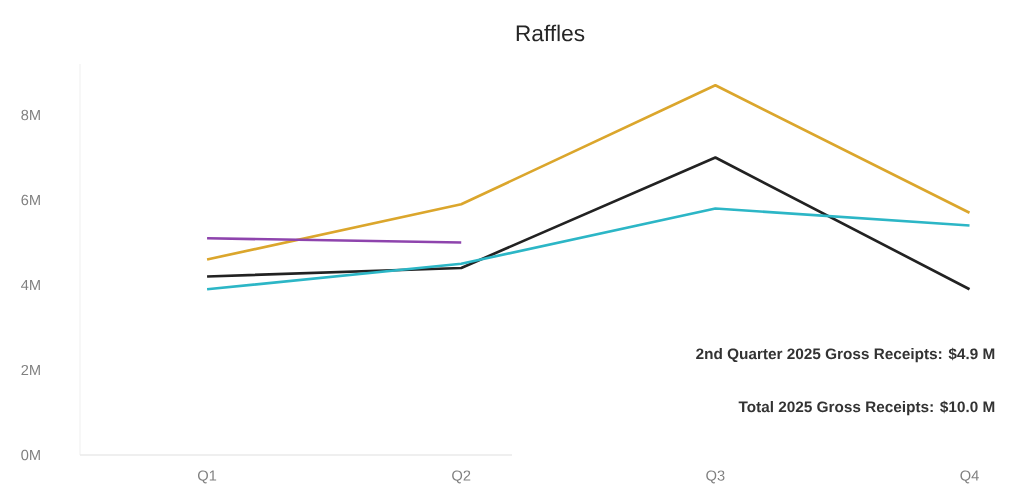  Describe the element at coordinates (715, 477) in the screenshot. I see `x-tick-label: Q3` at that location.